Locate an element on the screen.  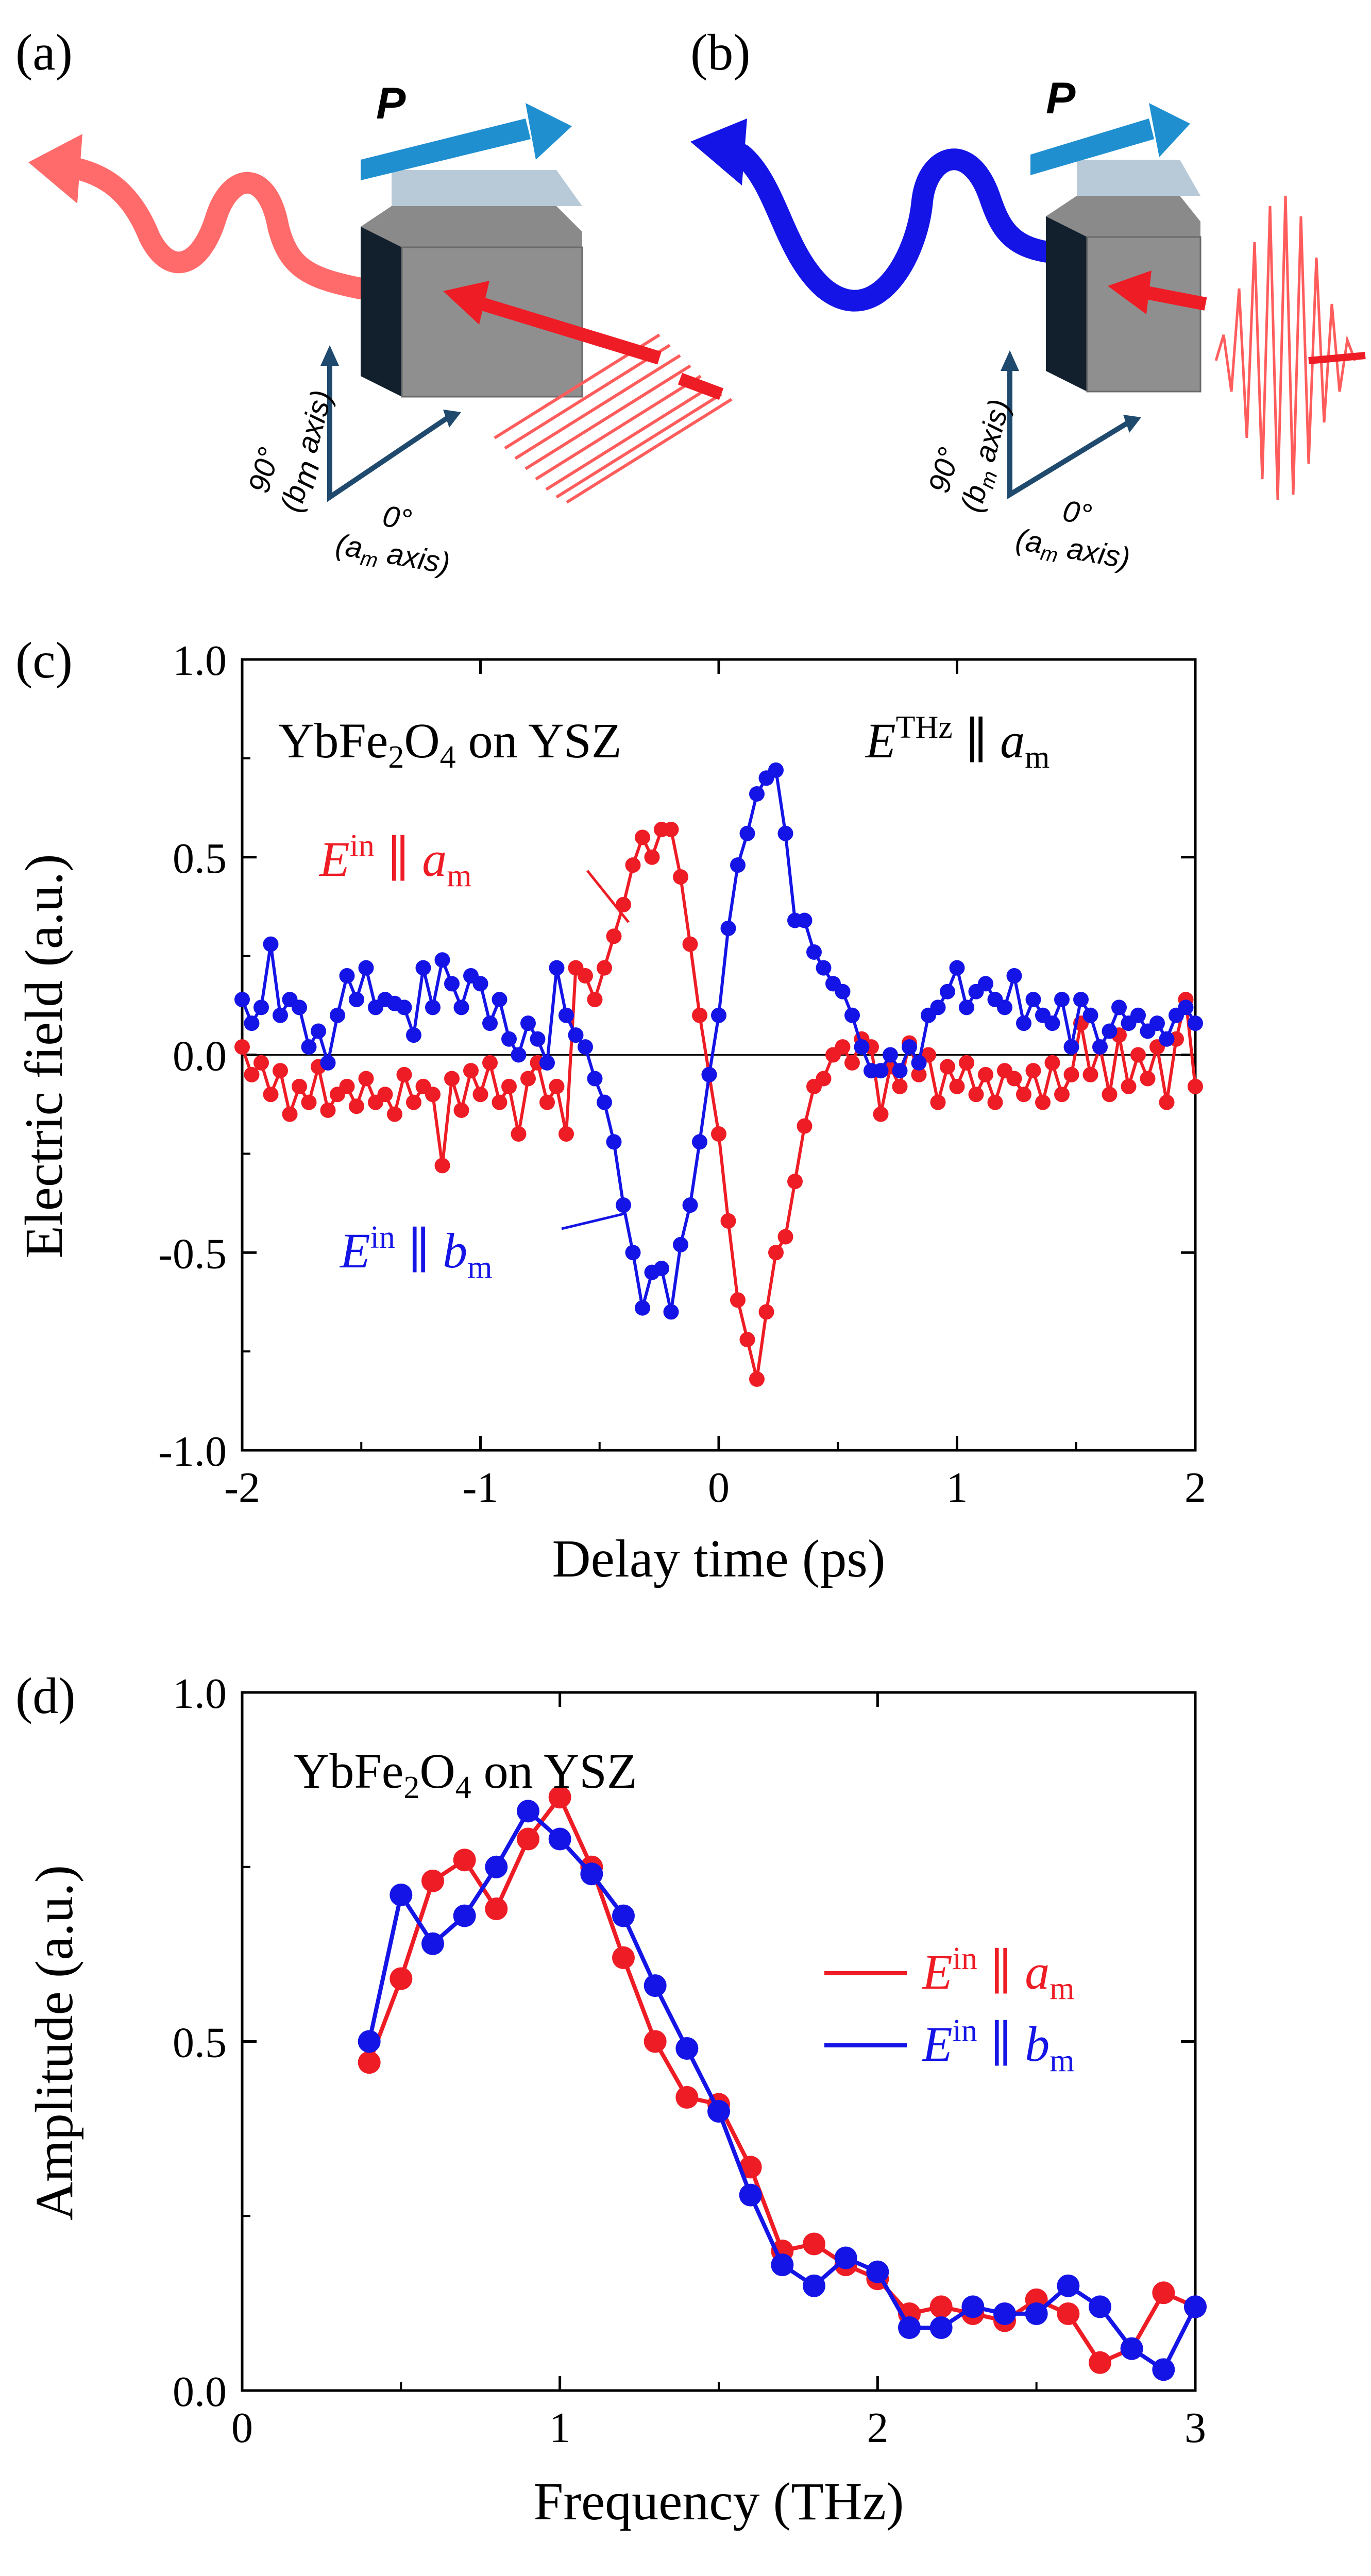
pump-beam-red is located at coordinates (567, 330).